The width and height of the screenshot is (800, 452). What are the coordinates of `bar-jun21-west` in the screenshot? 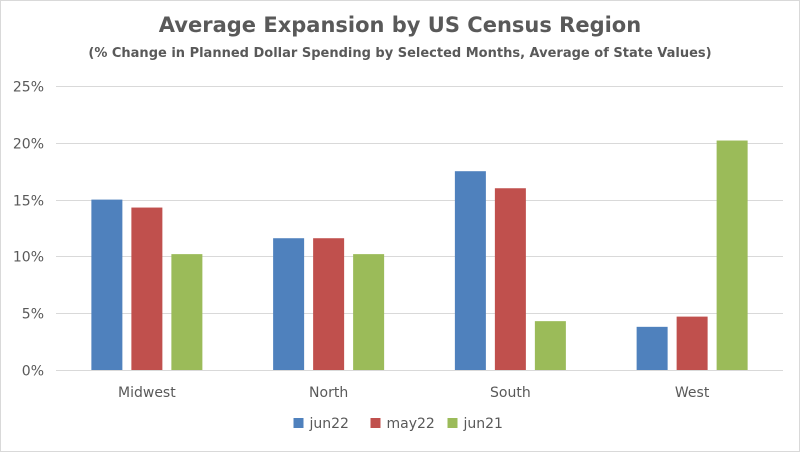 It's located at (732, 255).